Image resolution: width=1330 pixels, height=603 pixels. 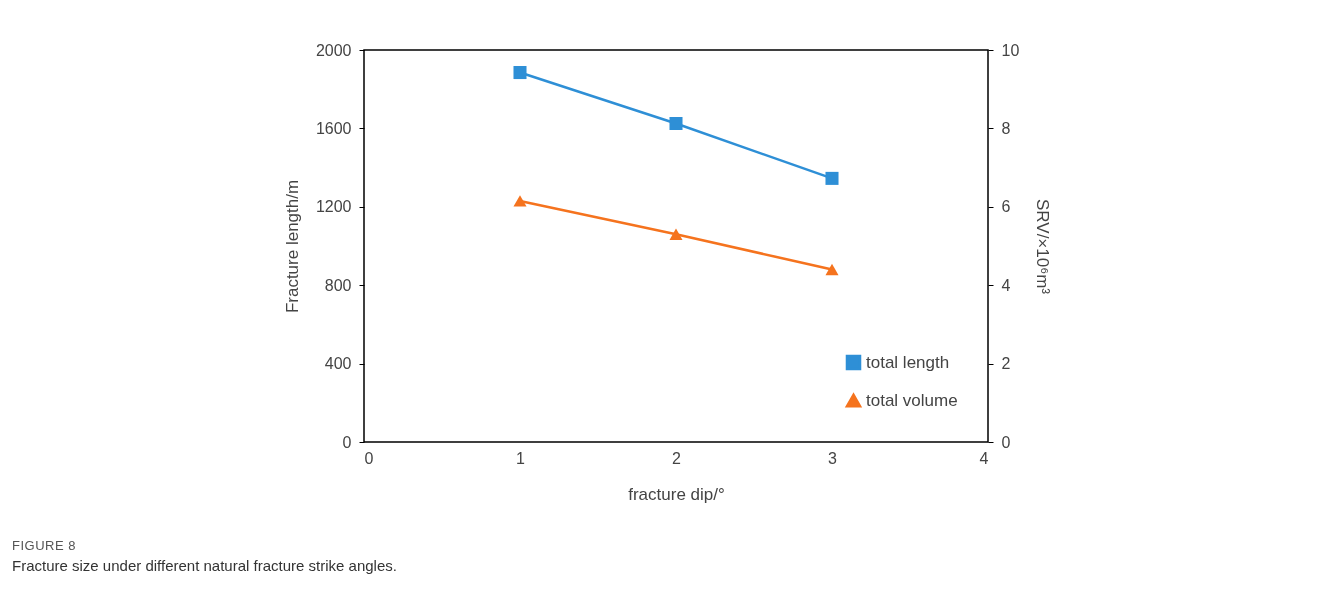 What do you see at coordinates (1006, 285) in the screenshot?
I see `y2-tick-label: 4` at bounding box center [1006, 285].